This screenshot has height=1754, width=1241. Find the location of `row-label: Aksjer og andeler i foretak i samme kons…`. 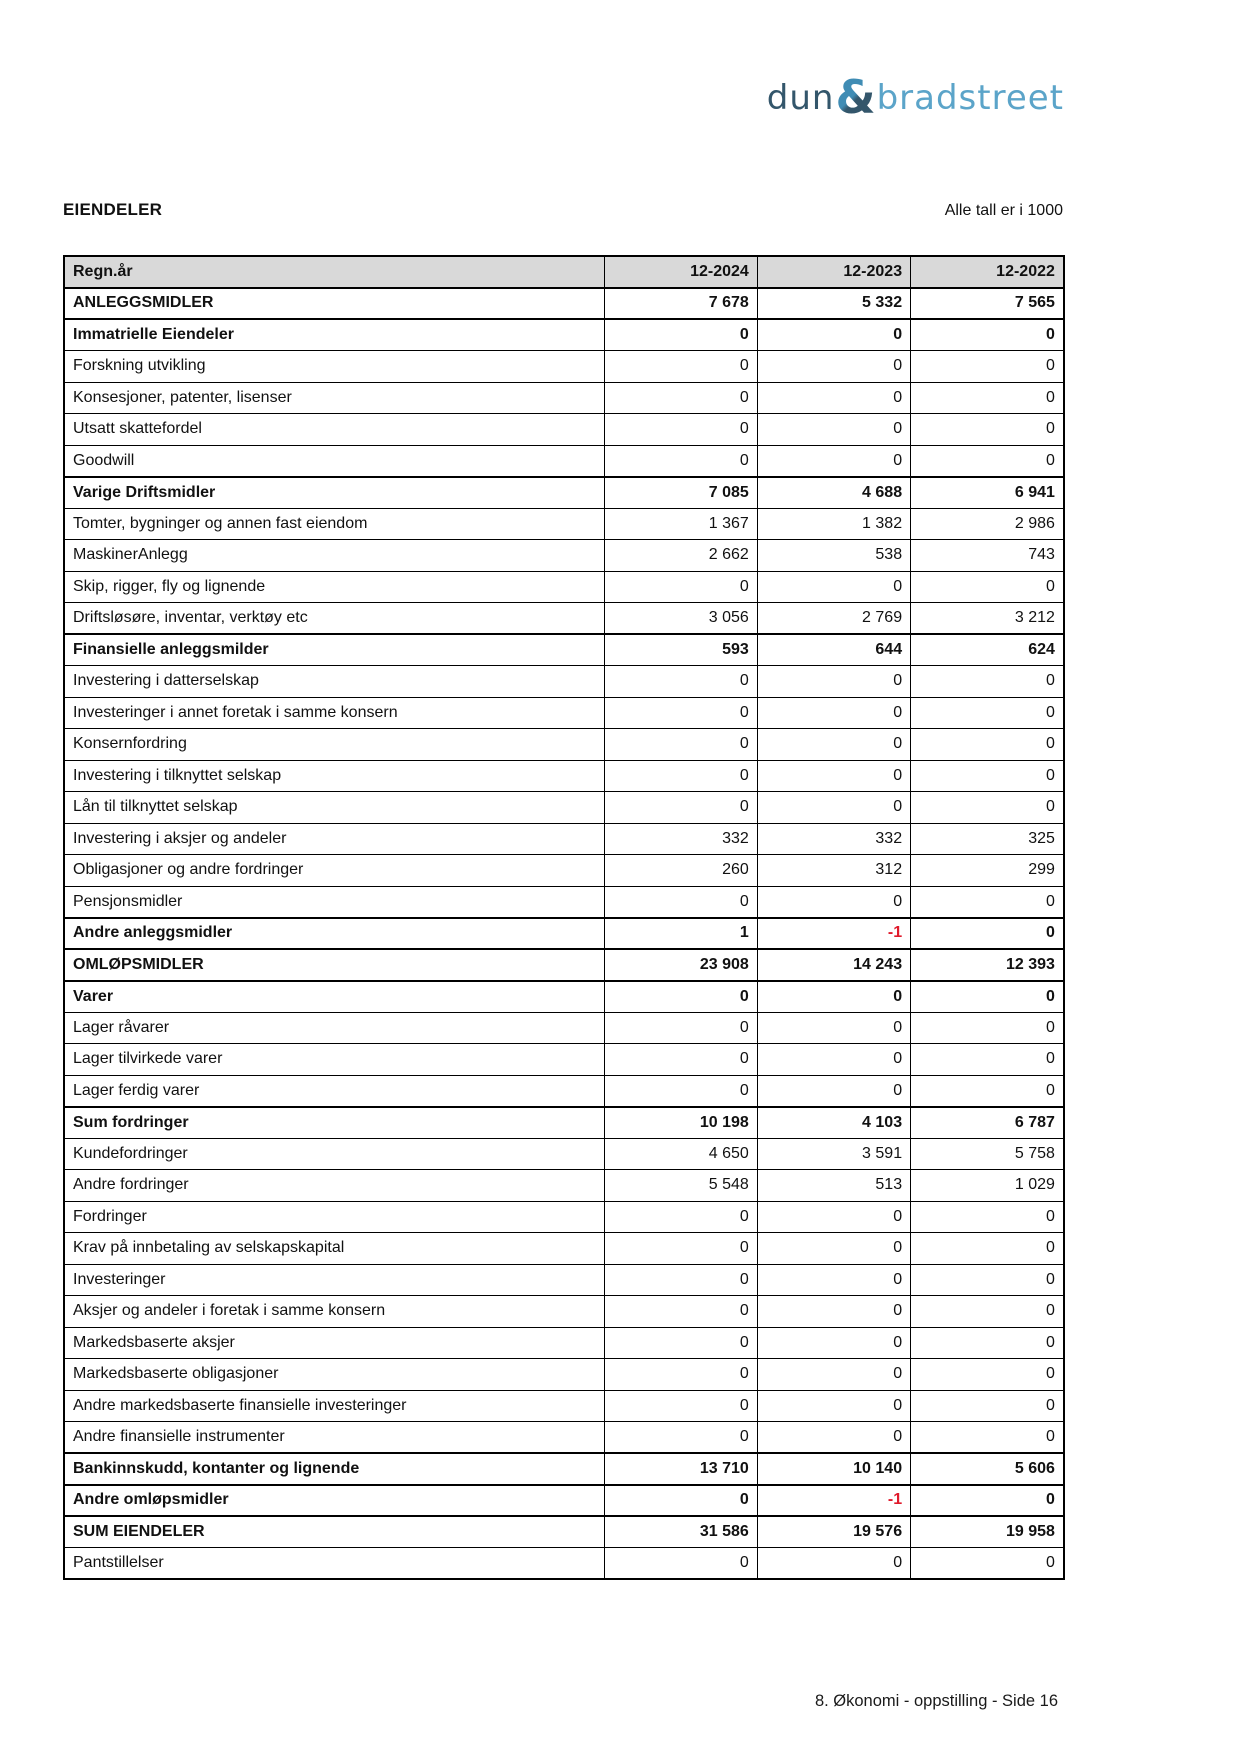

row-label: Aksjer og andeler i foretak i samme kons… is located at coordinates (334, 1311).